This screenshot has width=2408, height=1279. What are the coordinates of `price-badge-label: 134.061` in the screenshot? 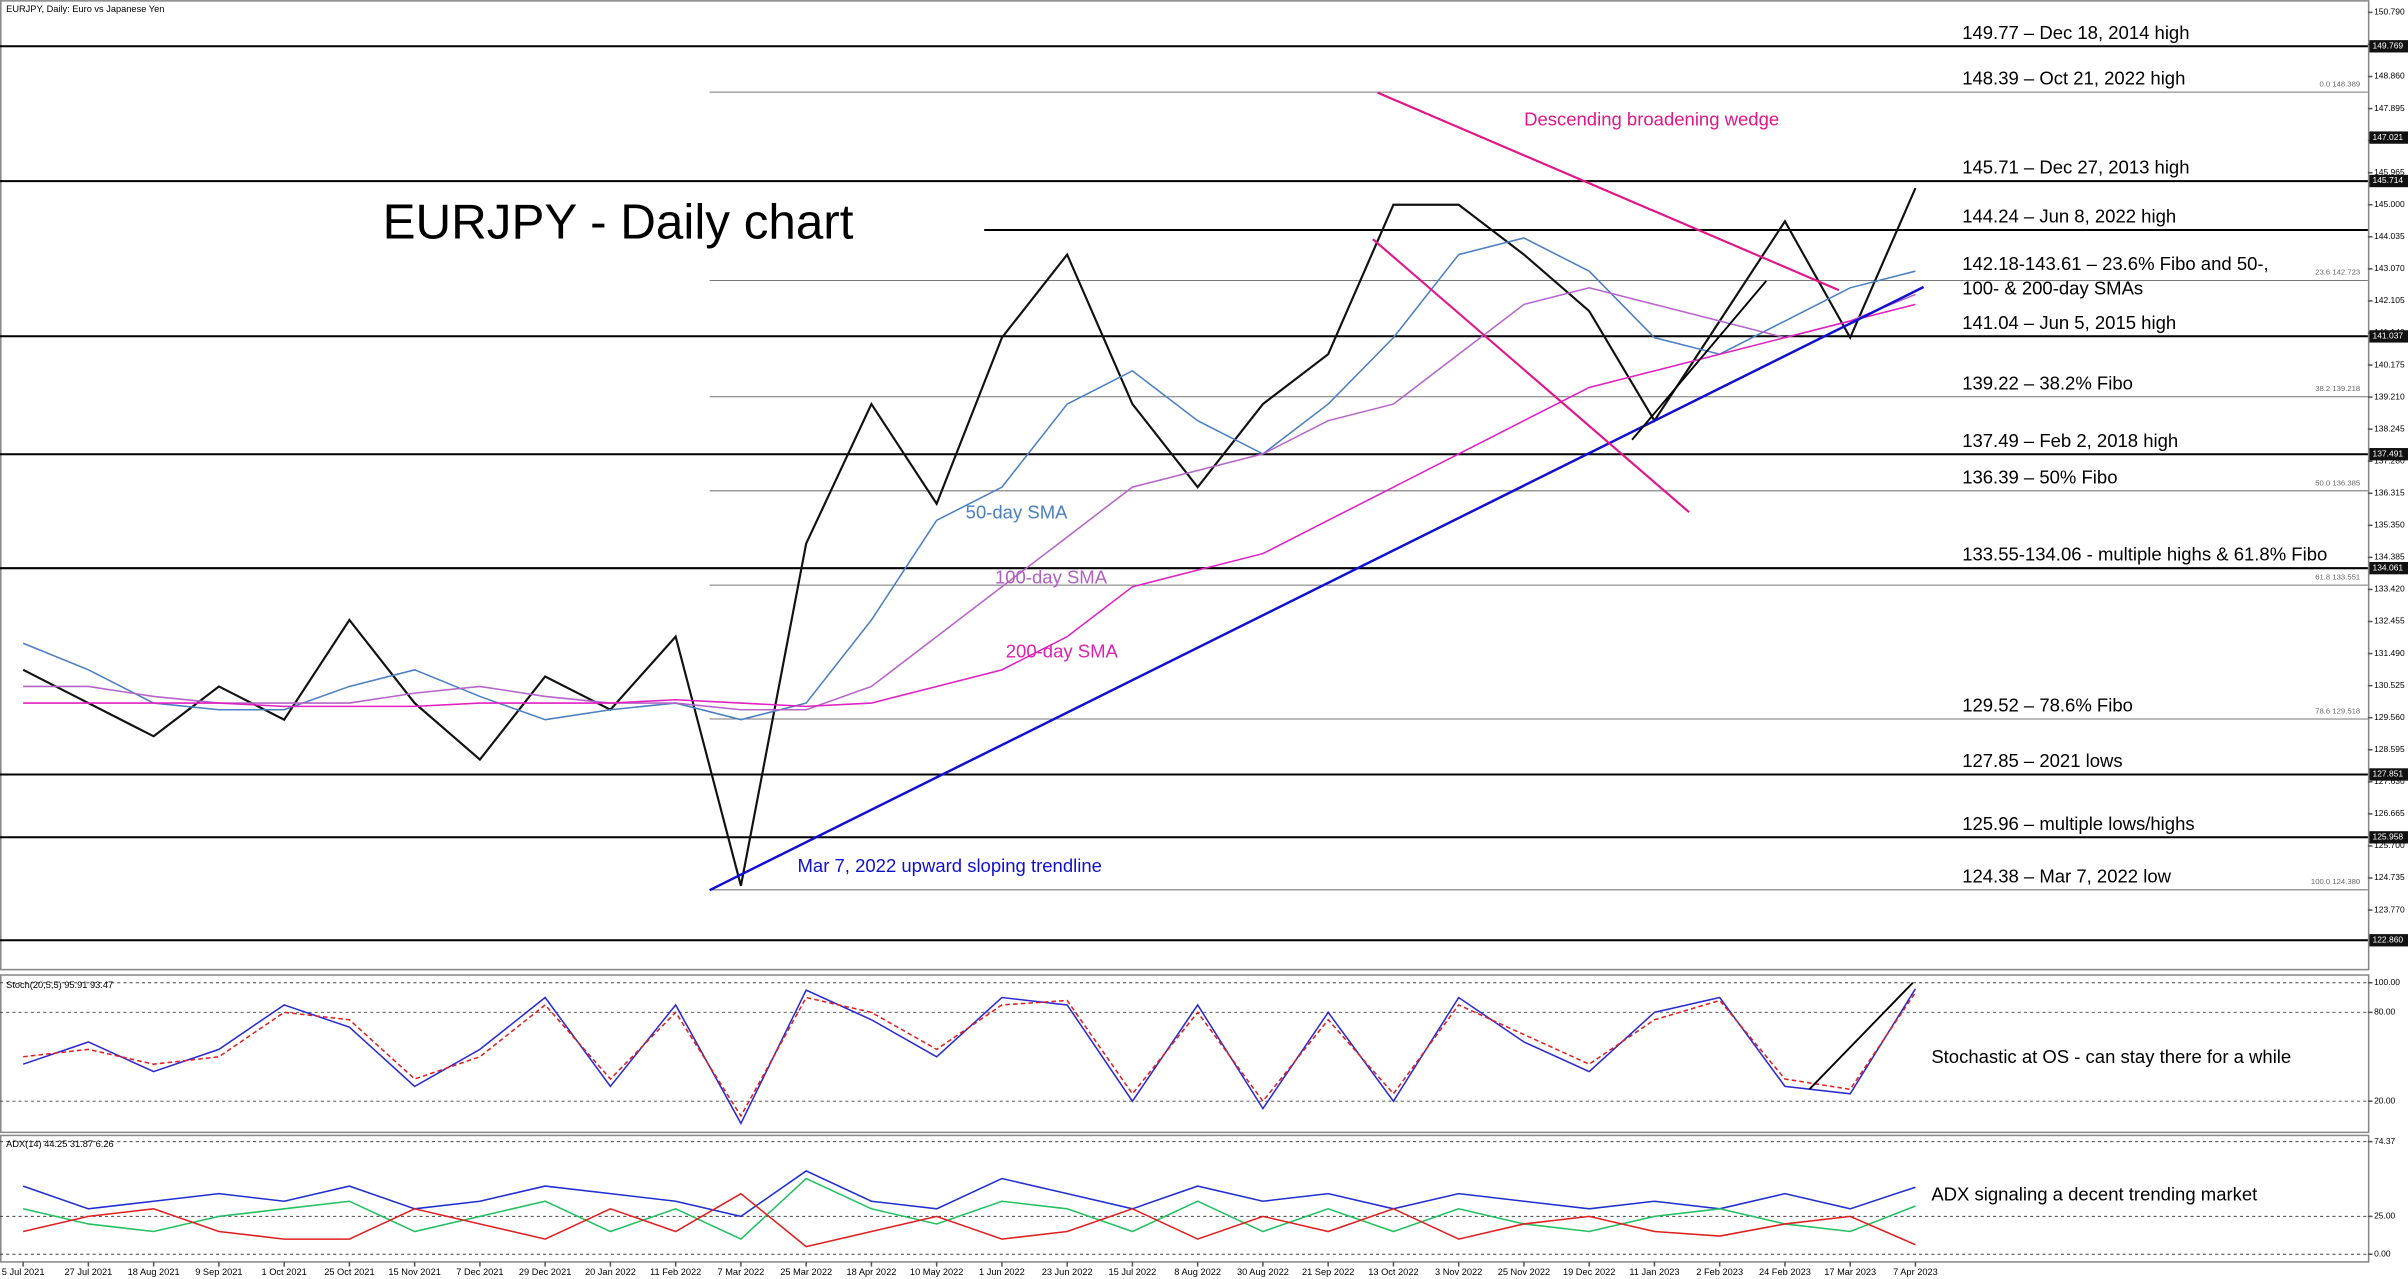 It's located at (2388, 567).